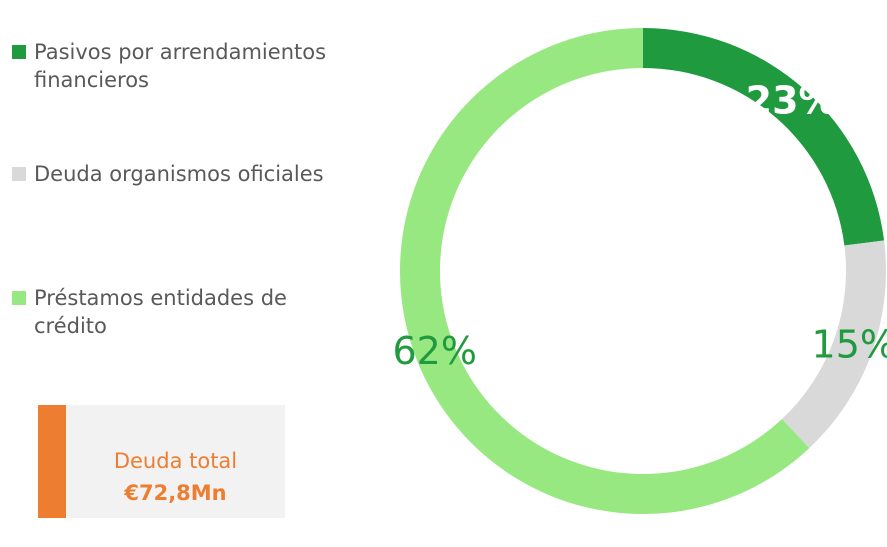  Describe the element at coordinates (434, 351) in the screenshot. I see `value-label: 62%` at that location.